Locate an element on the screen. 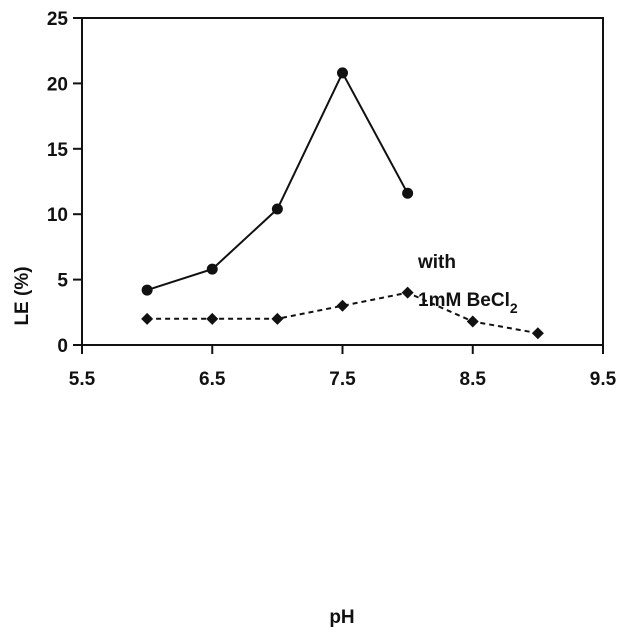 This screenshot has height=633, width=626. y-tick-label: 0 is located at coordinates (62, 346).